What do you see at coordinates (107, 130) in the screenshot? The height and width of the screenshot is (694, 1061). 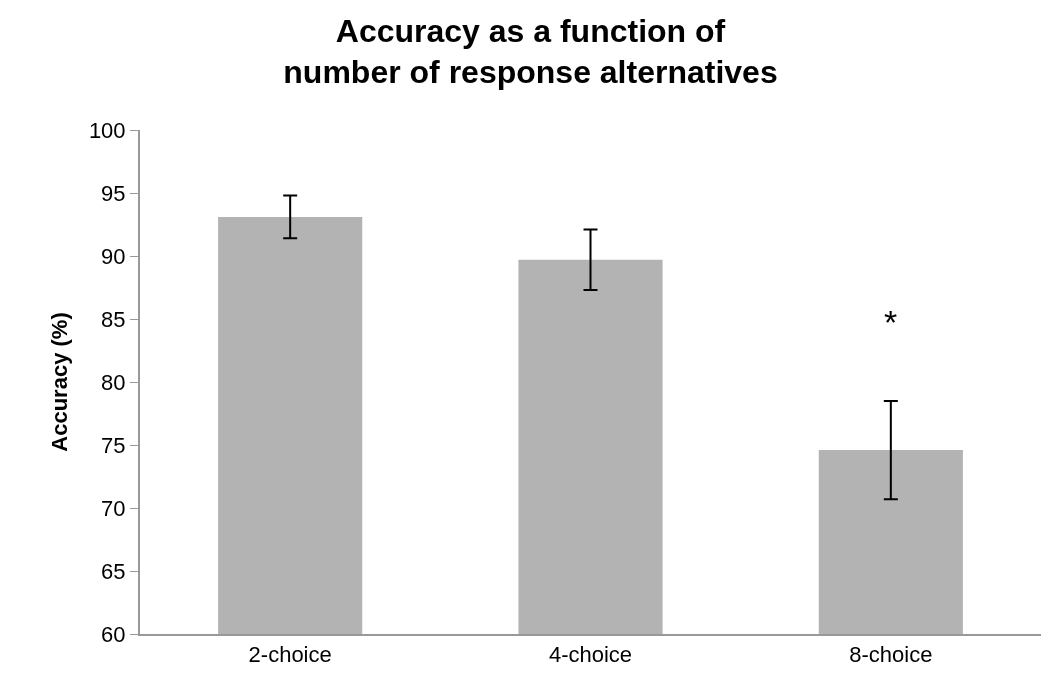 I see `y-tick-label: 100` at bounding box center [107, 130].